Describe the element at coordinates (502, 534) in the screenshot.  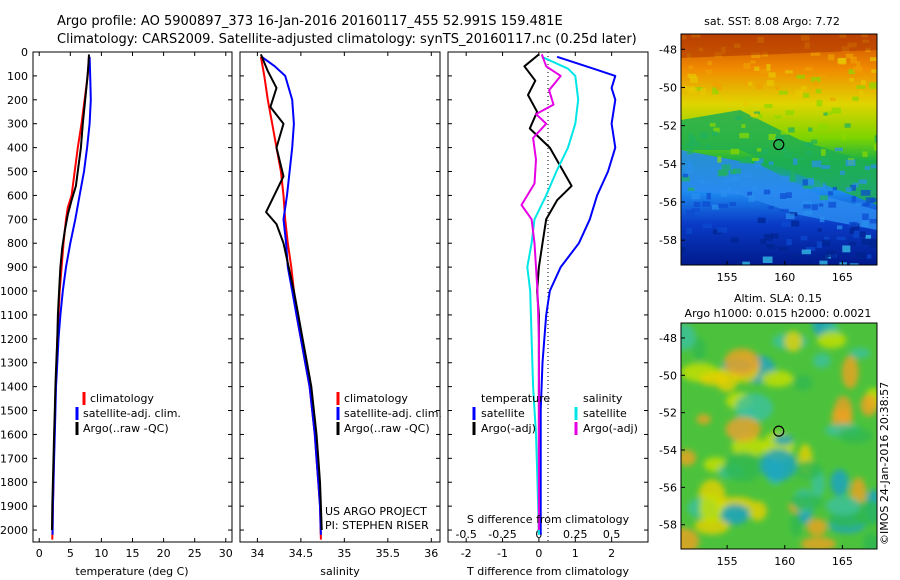
I see `top-tick-label: -0.25` at that location.